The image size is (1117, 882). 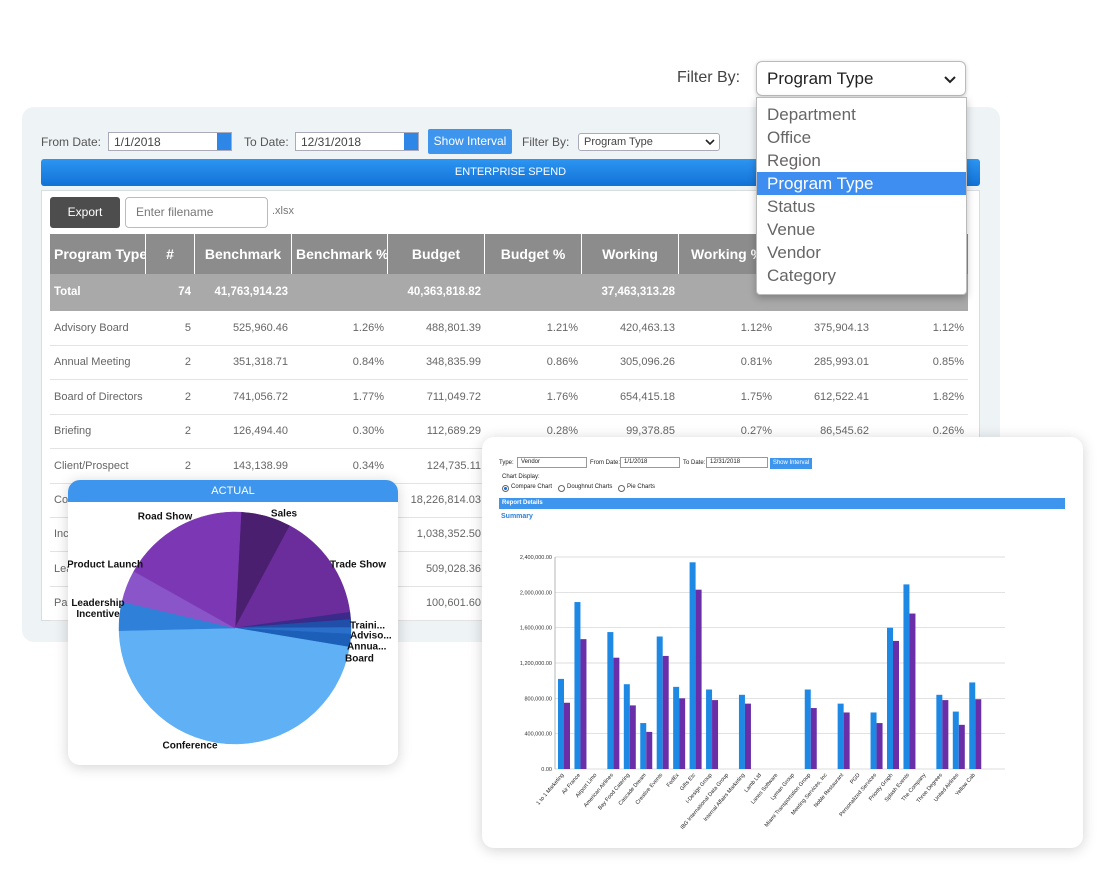 What do you see at coordinates (791, 206) in the screenshot?
I see `dropdown-option: Status` at bounding box center [791, 206].